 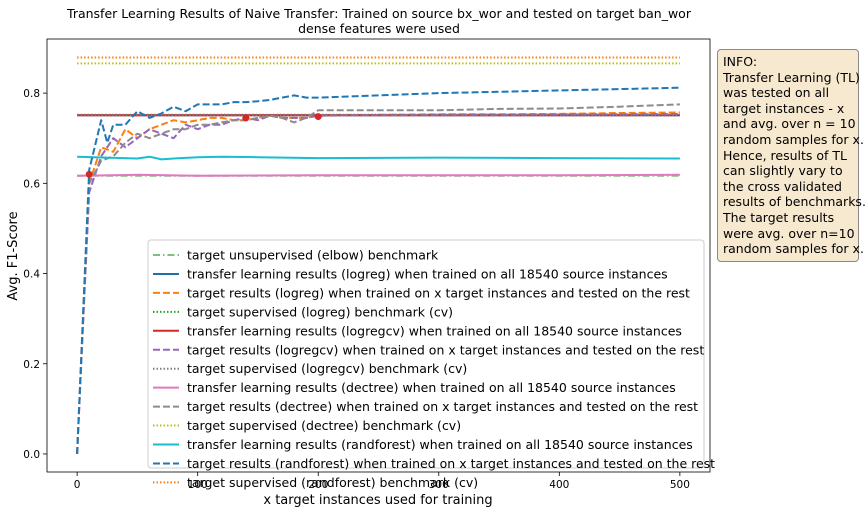 What do you see at coordinates (785, 155) in the screenshot?
I see `info-line: Hence, results of TL` at bounding box center [785, 155].